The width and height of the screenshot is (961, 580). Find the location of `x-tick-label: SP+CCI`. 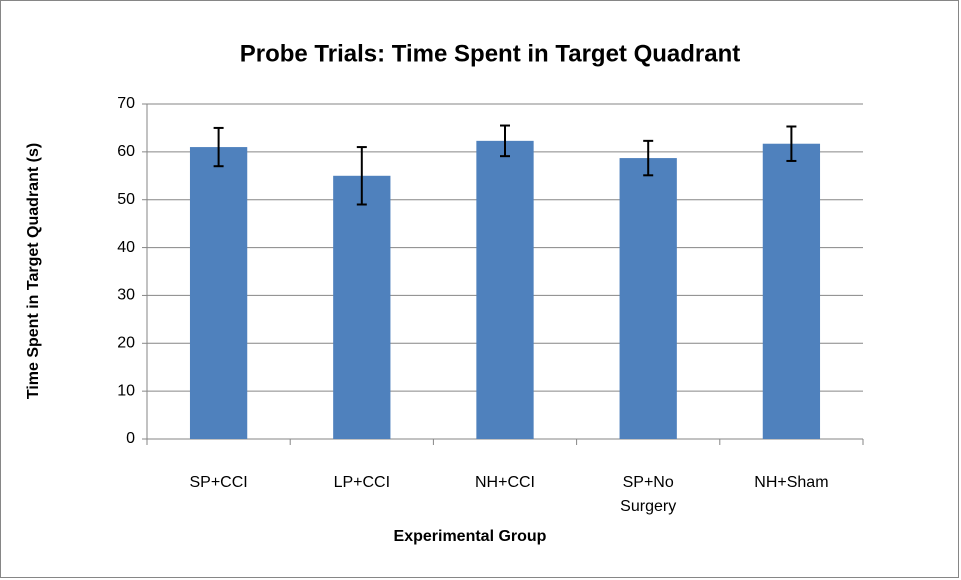

x-tick-label: SP+CCI is located at coordinates (218, 482).